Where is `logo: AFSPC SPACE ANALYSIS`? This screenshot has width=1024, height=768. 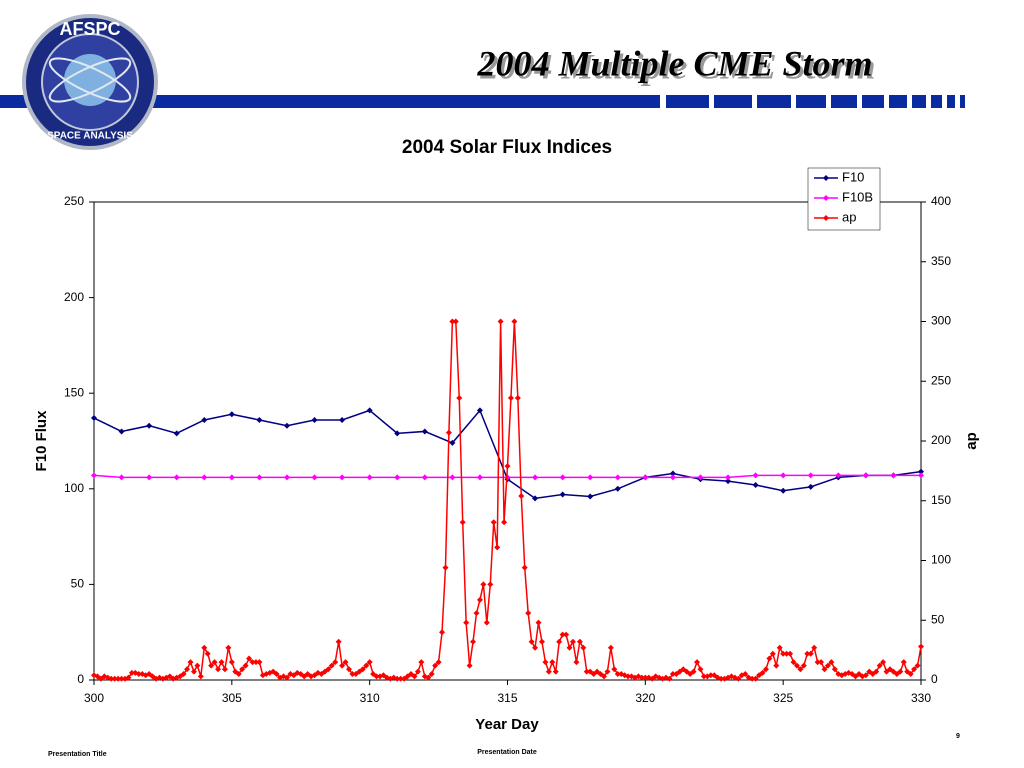 logo: AFSPC SPACE ANALYSIS is located at coordinates (90, 82).